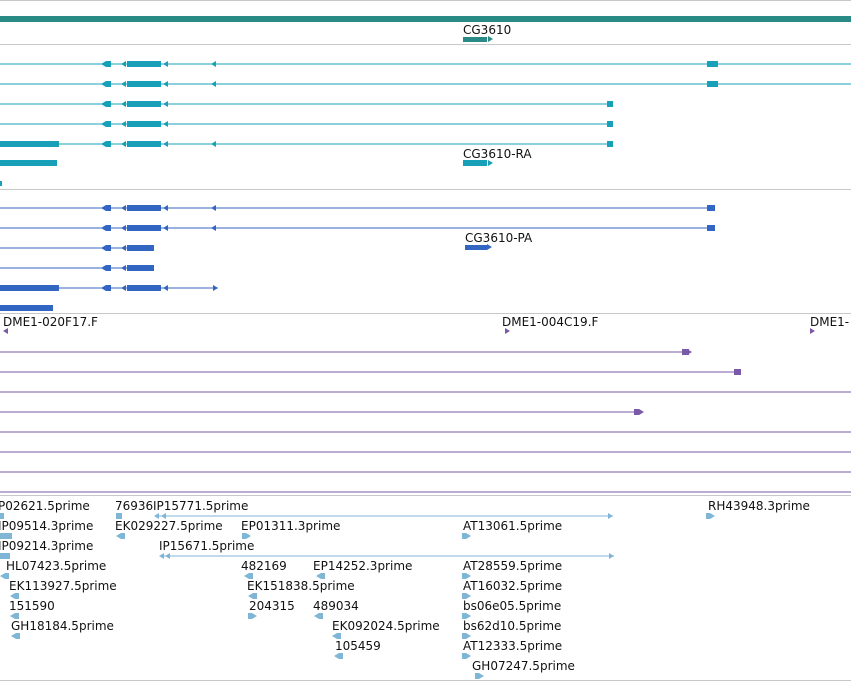 The width and height of the screenshot is (851, 681). I want to click on gene-feature, so click(475, 39).